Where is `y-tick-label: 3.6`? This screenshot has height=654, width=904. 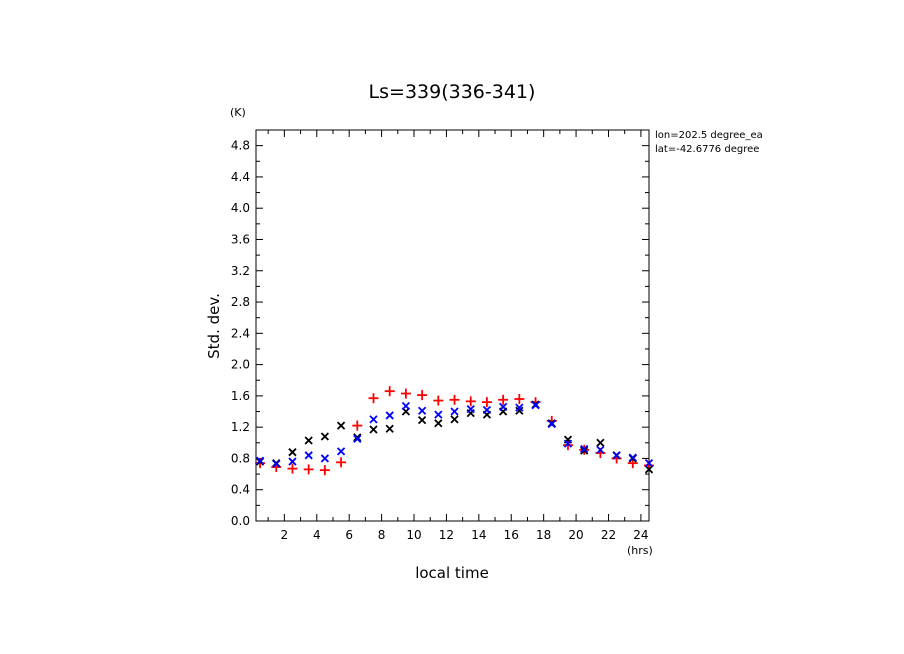
y-tick-label: 3.6 is located at coordinates (240, 239).